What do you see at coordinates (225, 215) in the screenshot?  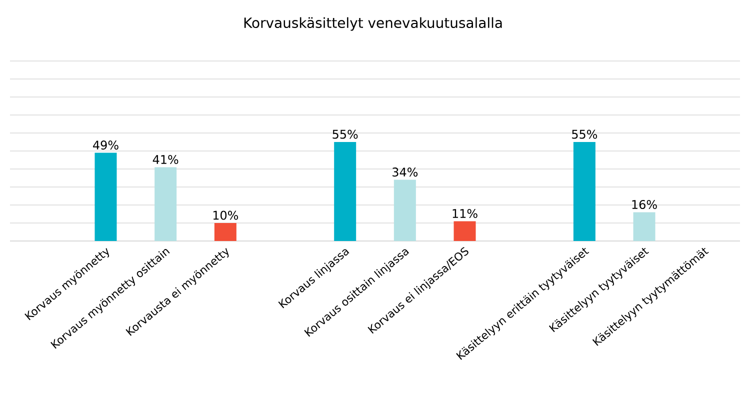 I see `data-label: 10%` at bounding box center [225, 215].